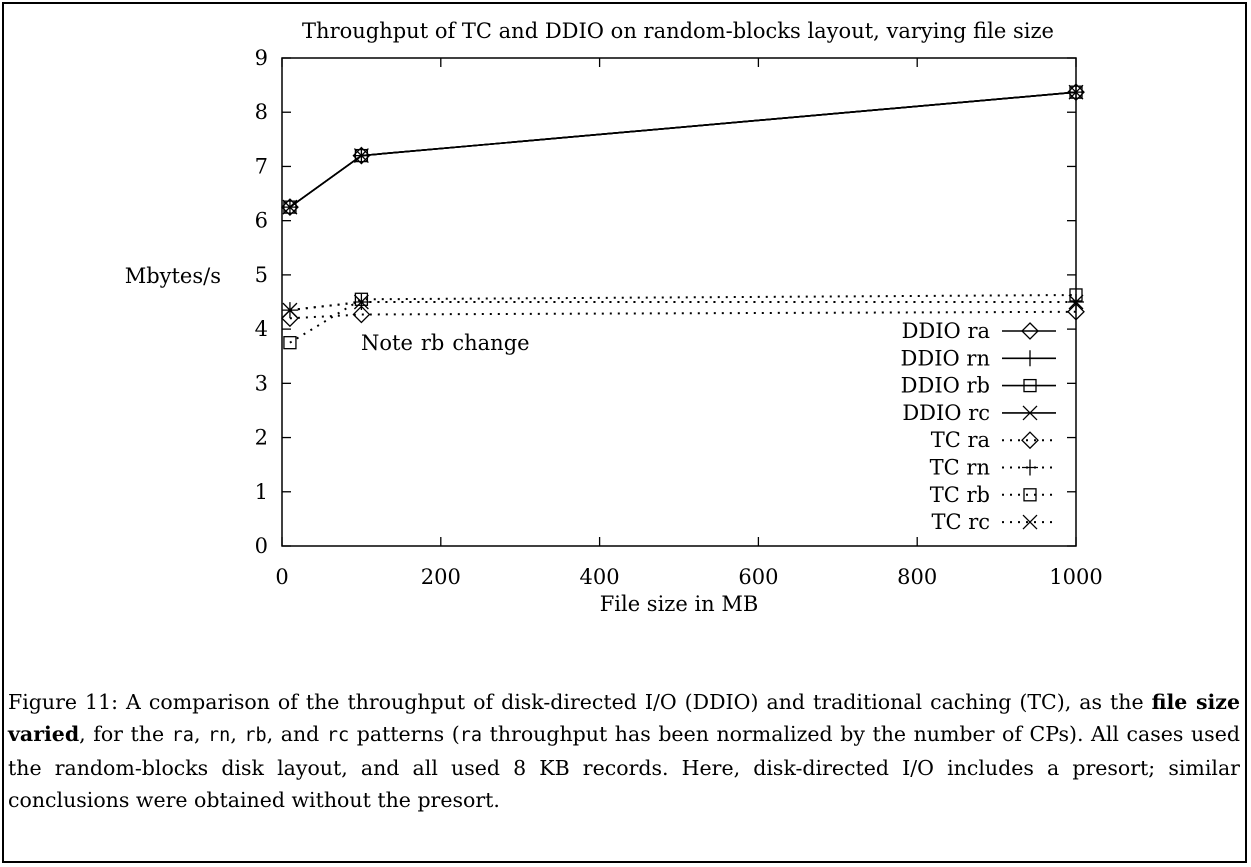 The image size is (1251, 867). I want to click on legend-label: TC rb, so click(960, 495).